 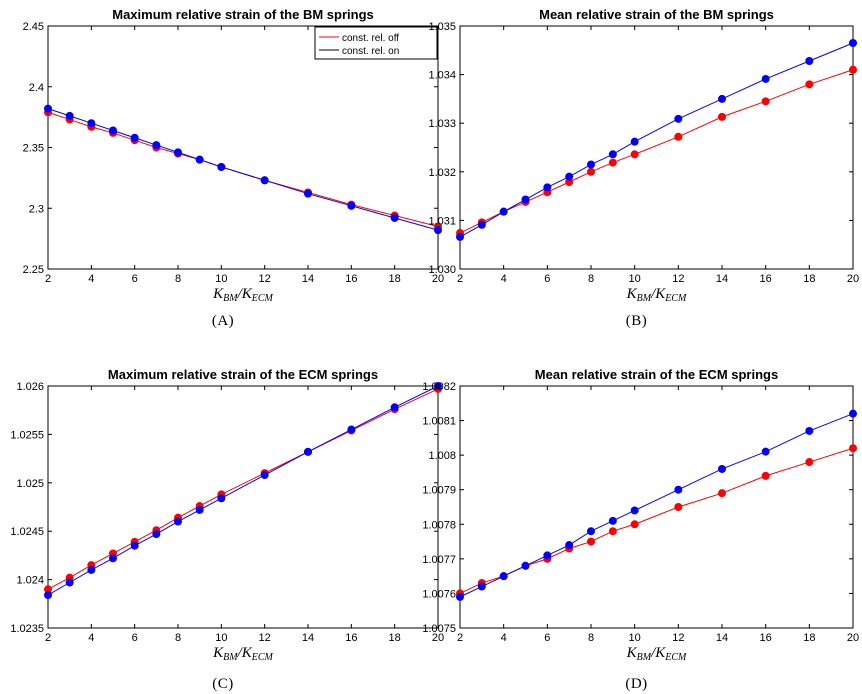 What do you see at coordinates (637, 321) in the screenshot?
I see `panel-caption: (B)` at bounding box center [637, 321].